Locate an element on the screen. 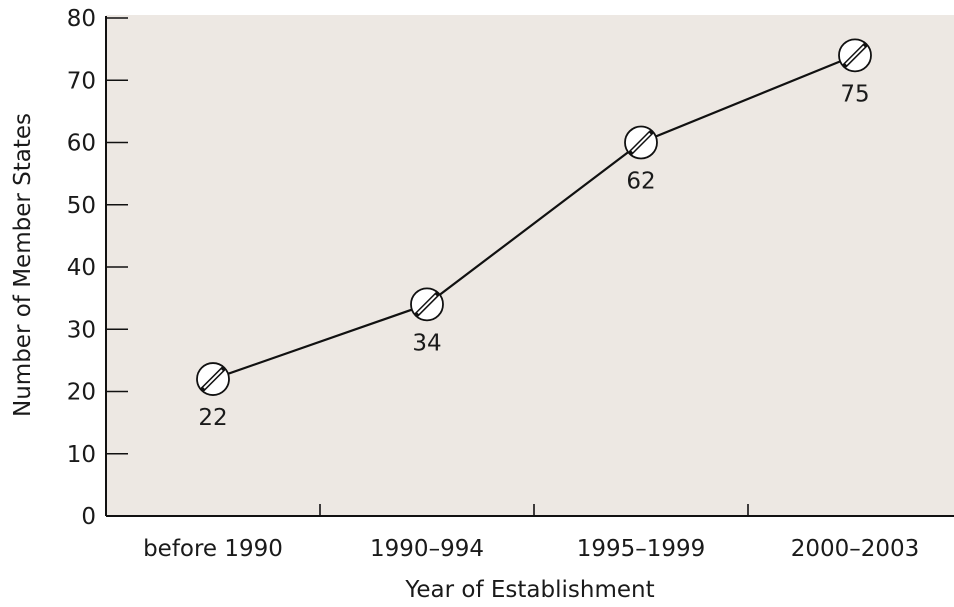  x-tick-label: 2000–2003 is located at coordinates (855, 549).